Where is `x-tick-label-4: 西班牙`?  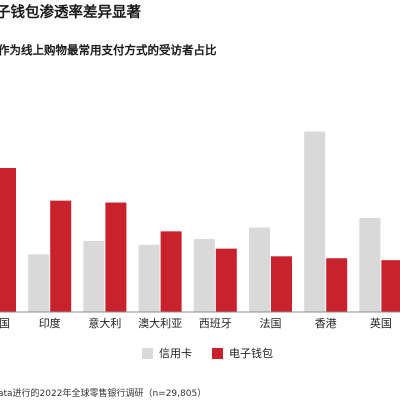
x-tick-label-4: 西班牙 is located at coordinates (215, 323).